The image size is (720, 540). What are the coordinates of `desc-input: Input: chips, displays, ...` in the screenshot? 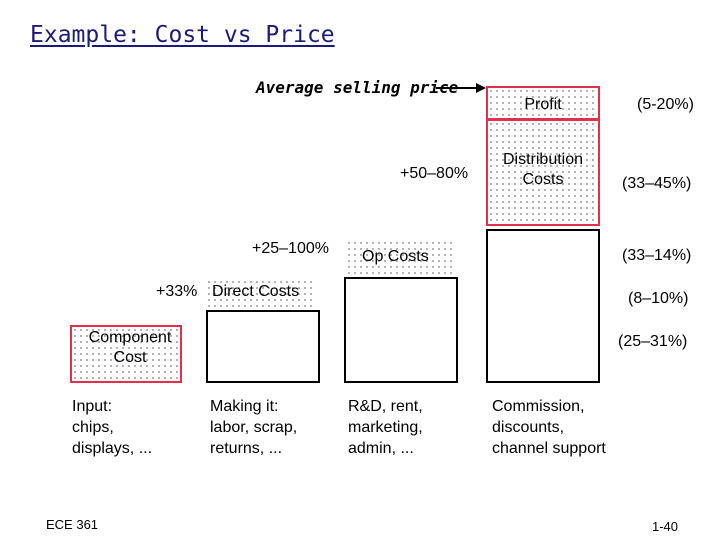 It's located at (112, 427).